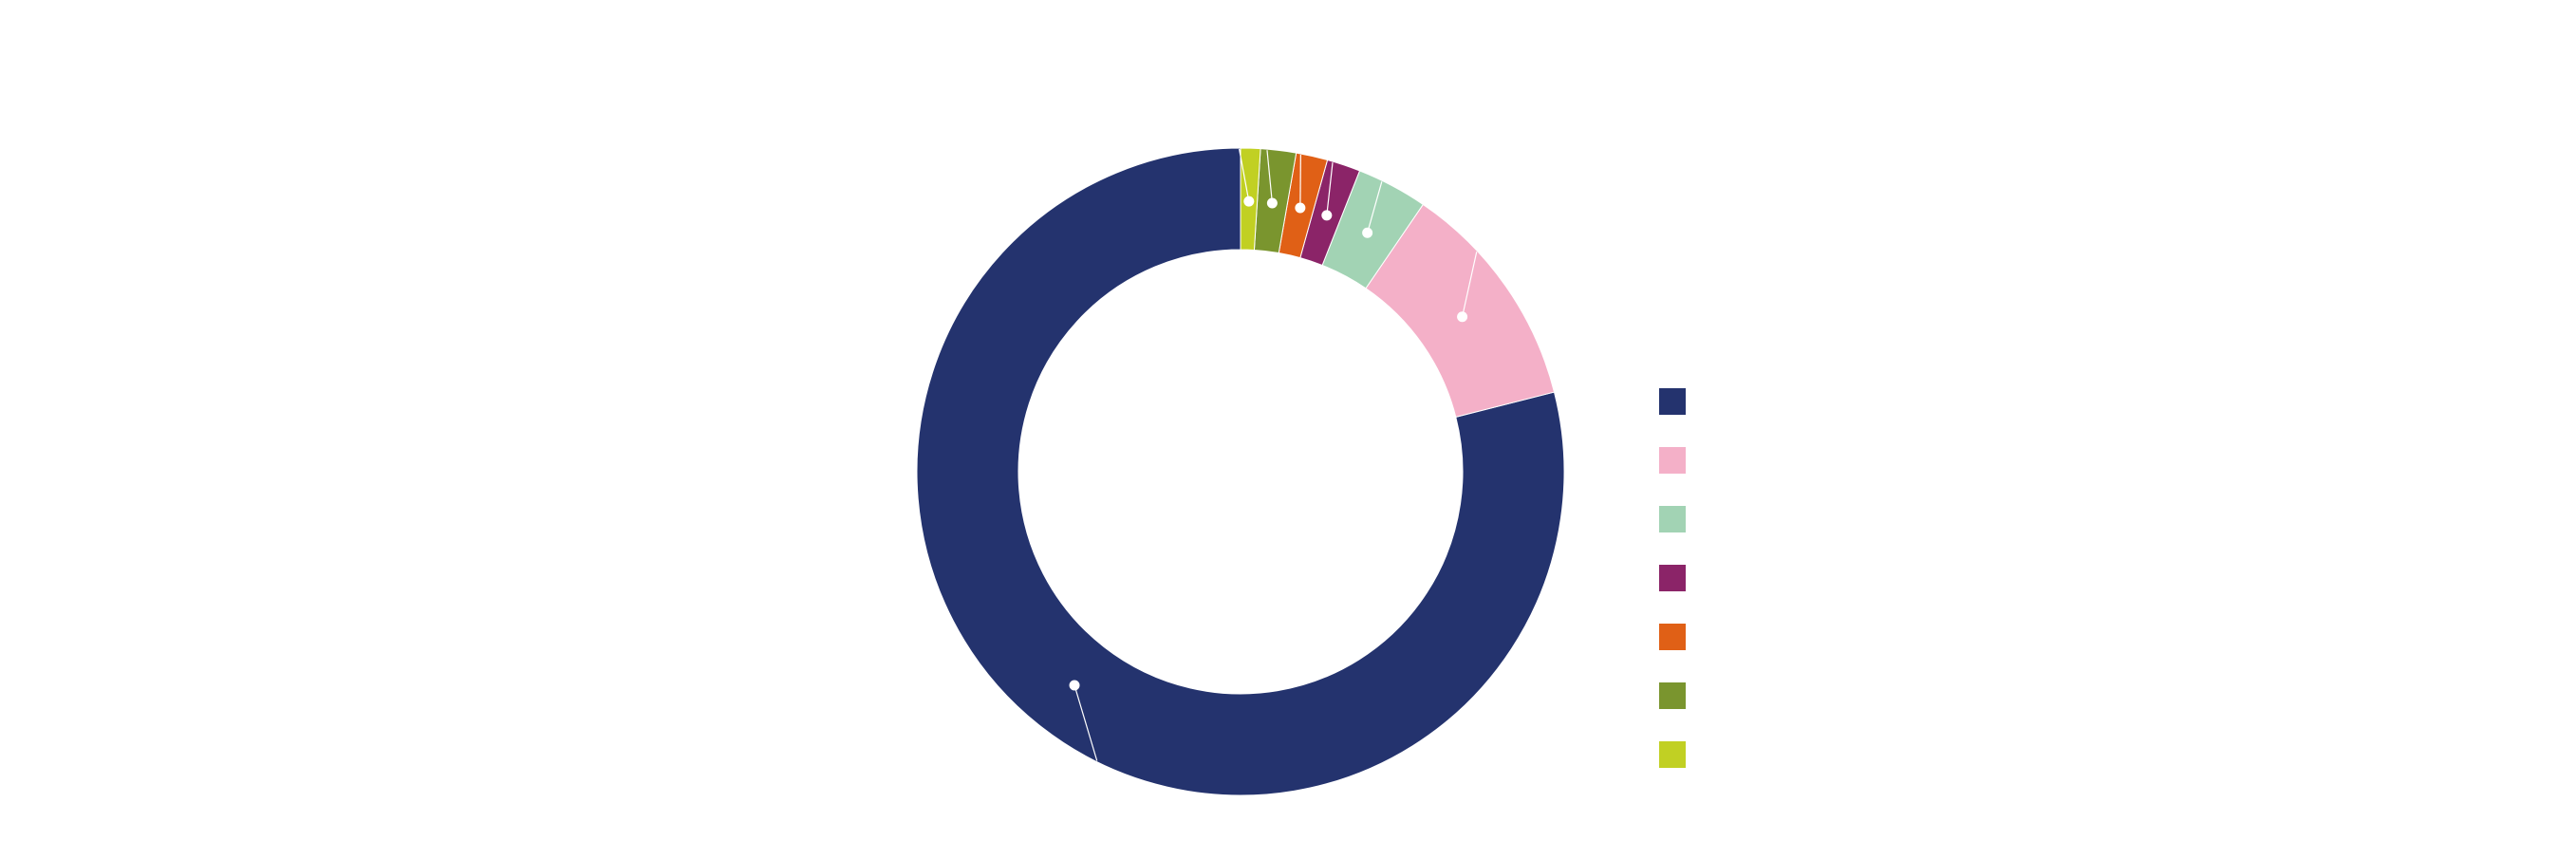 The height and width of the screenshot is (859, 2576). Describe the element at coordinates (1273, 454) in the screenshot. I see `leader-lines` at that location.